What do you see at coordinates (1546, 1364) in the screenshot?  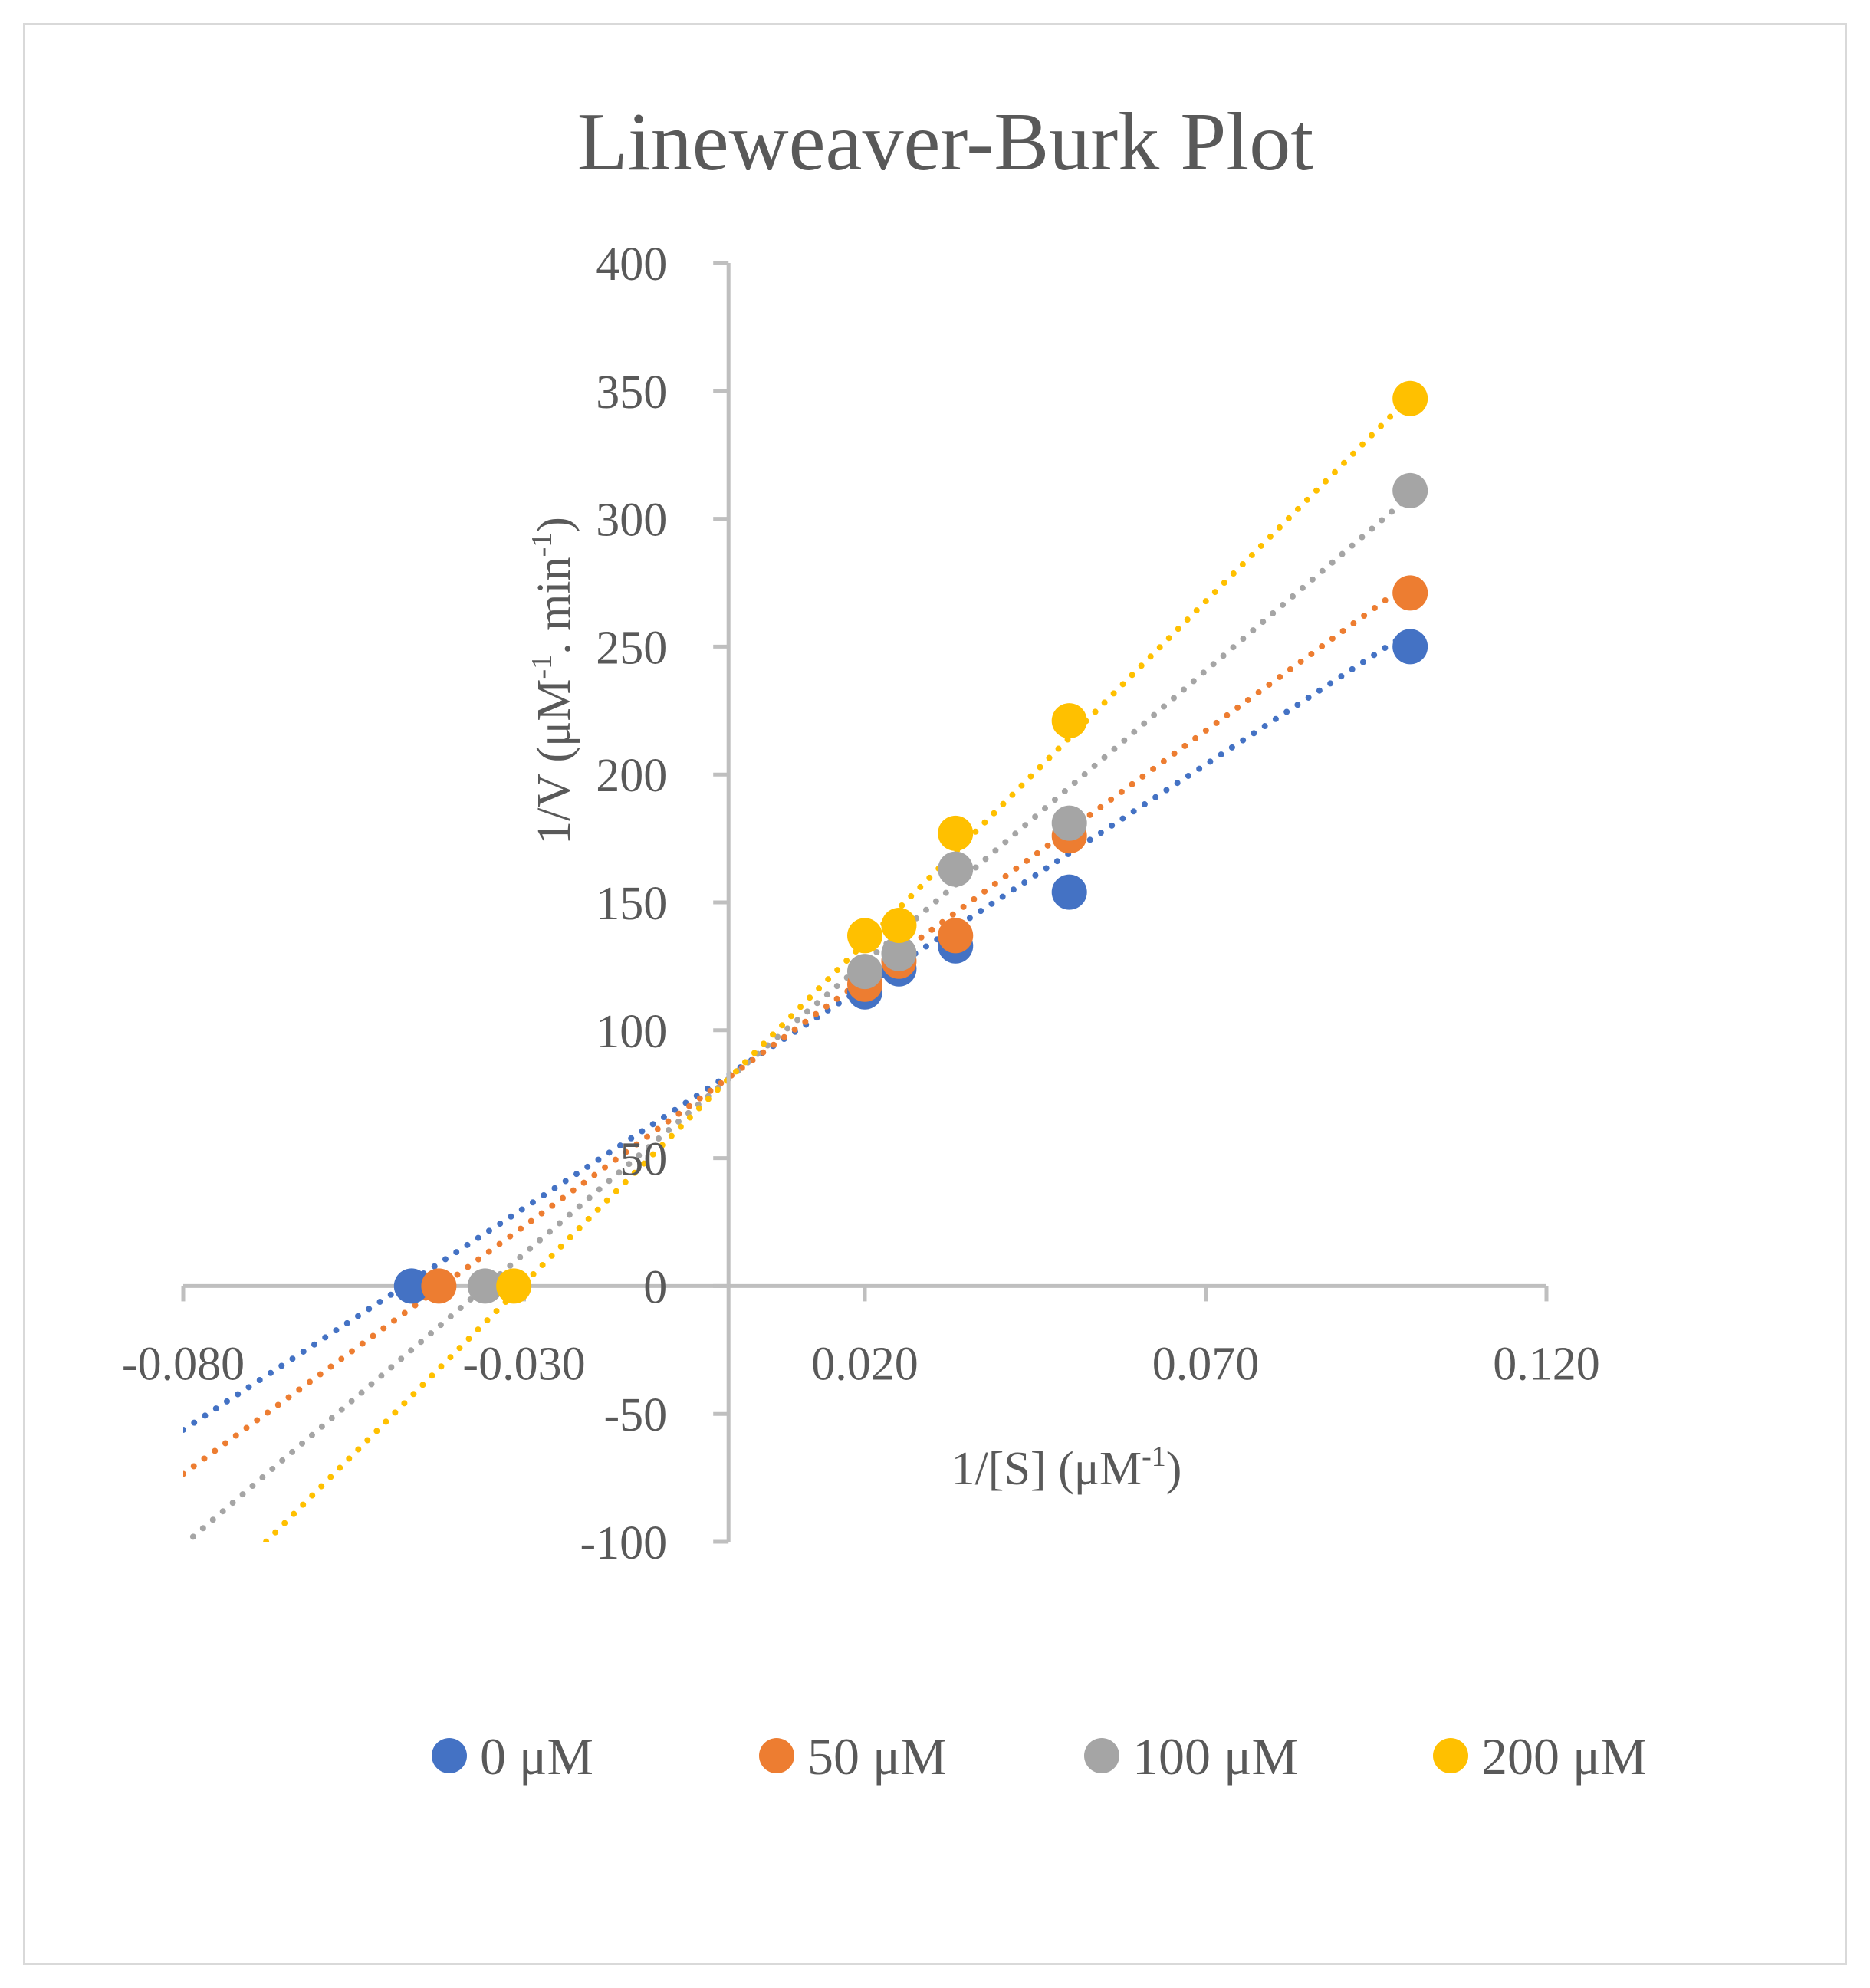 I see `x-tick-label: 0.120` at bounding box center [1546, 1364].